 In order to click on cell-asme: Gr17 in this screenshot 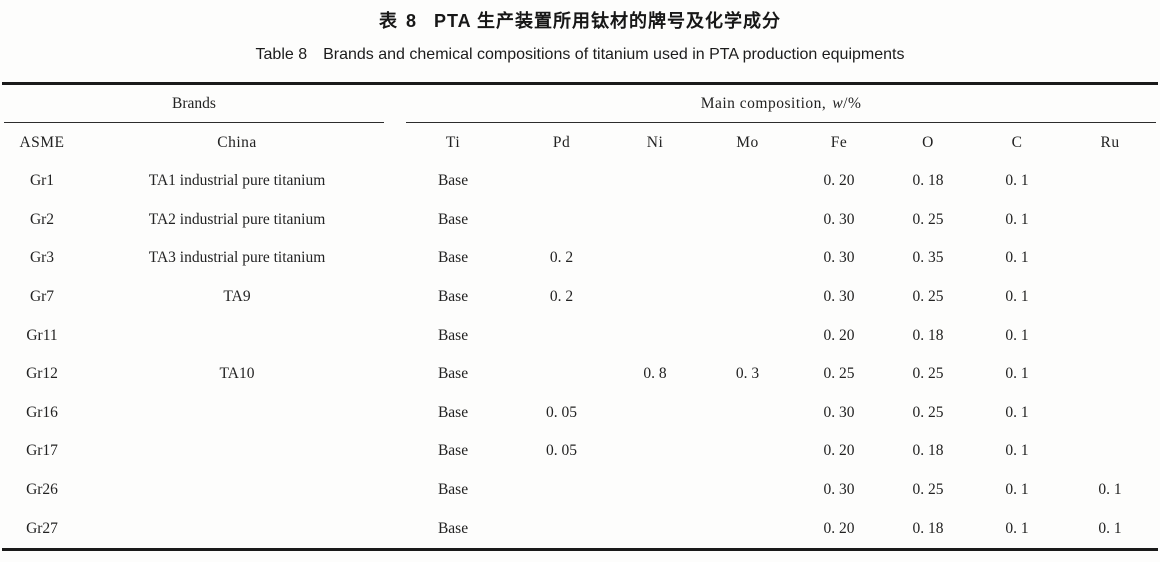, I will do `click(42, 451)`.